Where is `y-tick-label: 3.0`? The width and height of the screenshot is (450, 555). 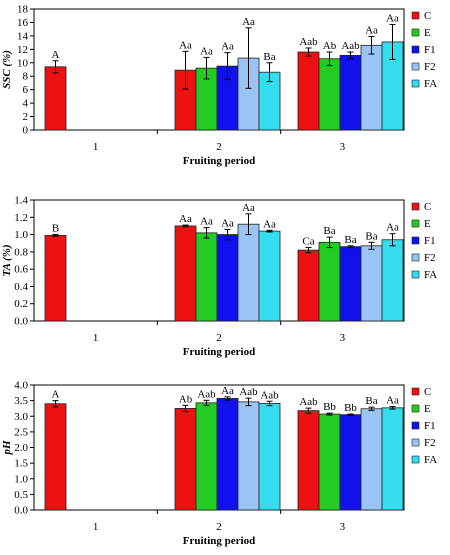
y-tick-label: 3.0 is located at coordinates (21, 417).